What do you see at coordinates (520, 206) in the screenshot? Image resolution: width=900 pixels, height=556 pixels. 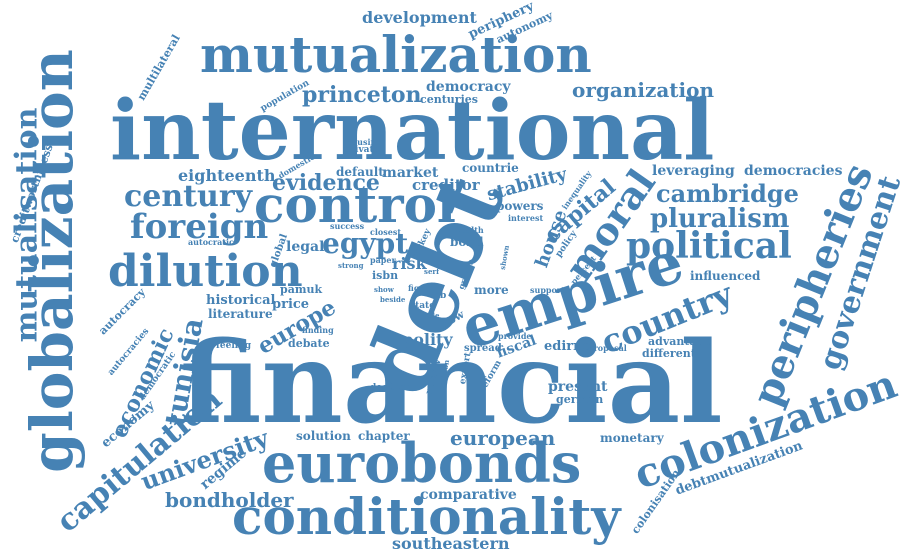 I see `word-powers: powers` at bounding box center [520, 206].